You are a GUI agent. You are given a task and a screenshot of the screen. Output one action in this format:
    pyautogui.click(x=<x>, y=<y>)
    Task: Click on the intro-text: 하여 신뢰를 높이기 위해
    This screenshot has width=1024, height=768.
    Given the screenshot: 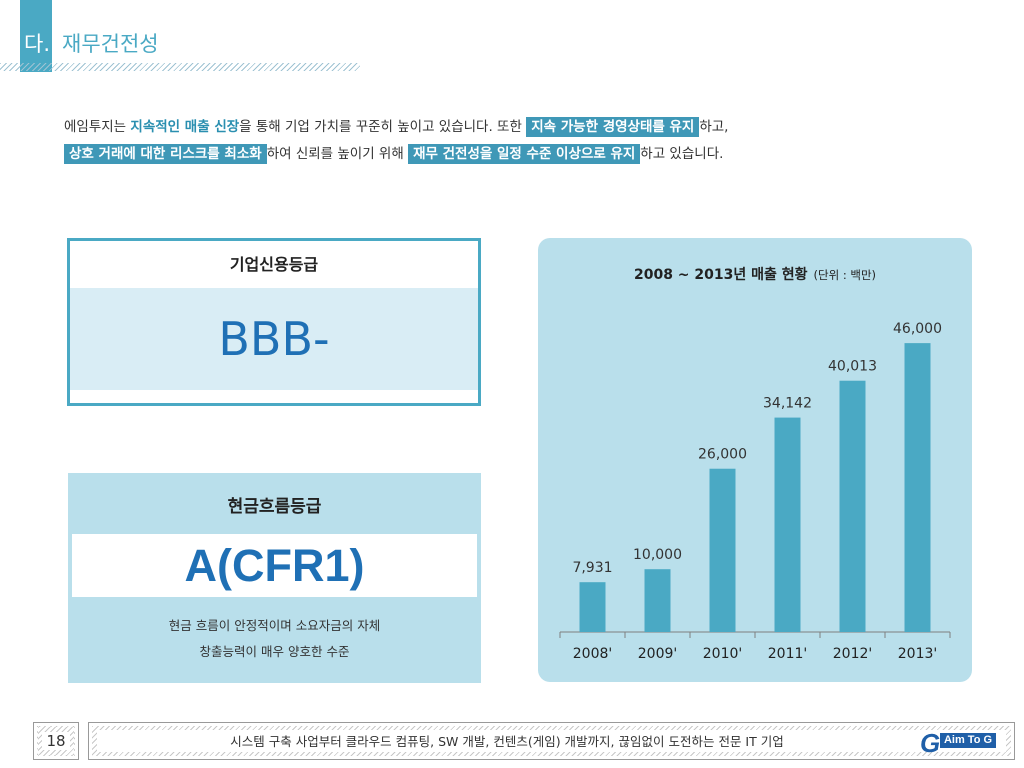 What is the action you would take?
    pyautogui.click(x=337, y=154)
    